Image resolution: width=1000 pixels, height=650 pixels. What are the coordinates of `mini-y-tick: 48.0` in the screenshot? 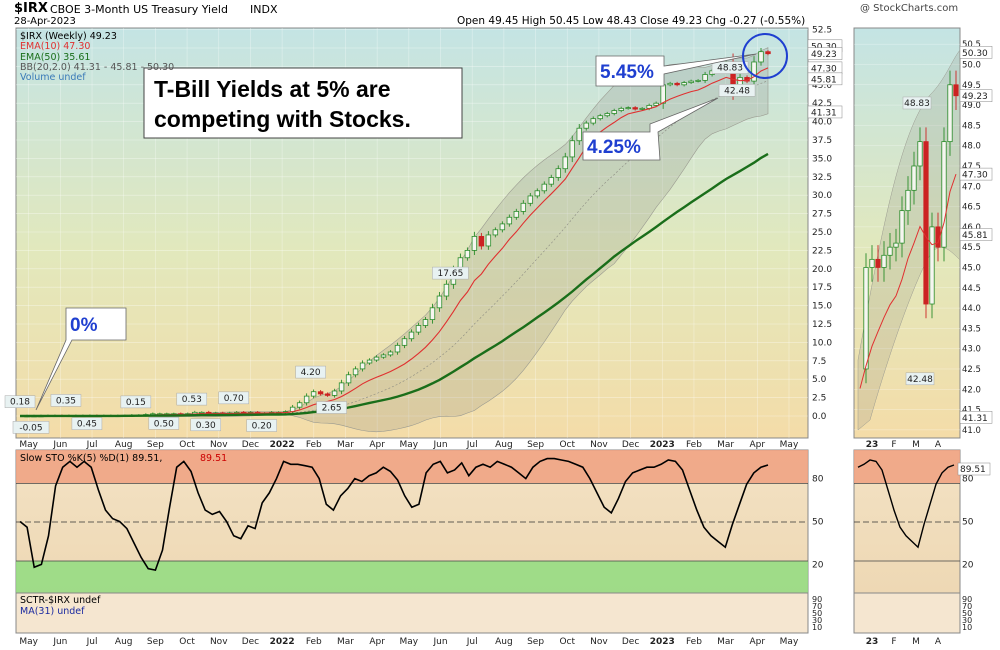 It's located at (971, 147).